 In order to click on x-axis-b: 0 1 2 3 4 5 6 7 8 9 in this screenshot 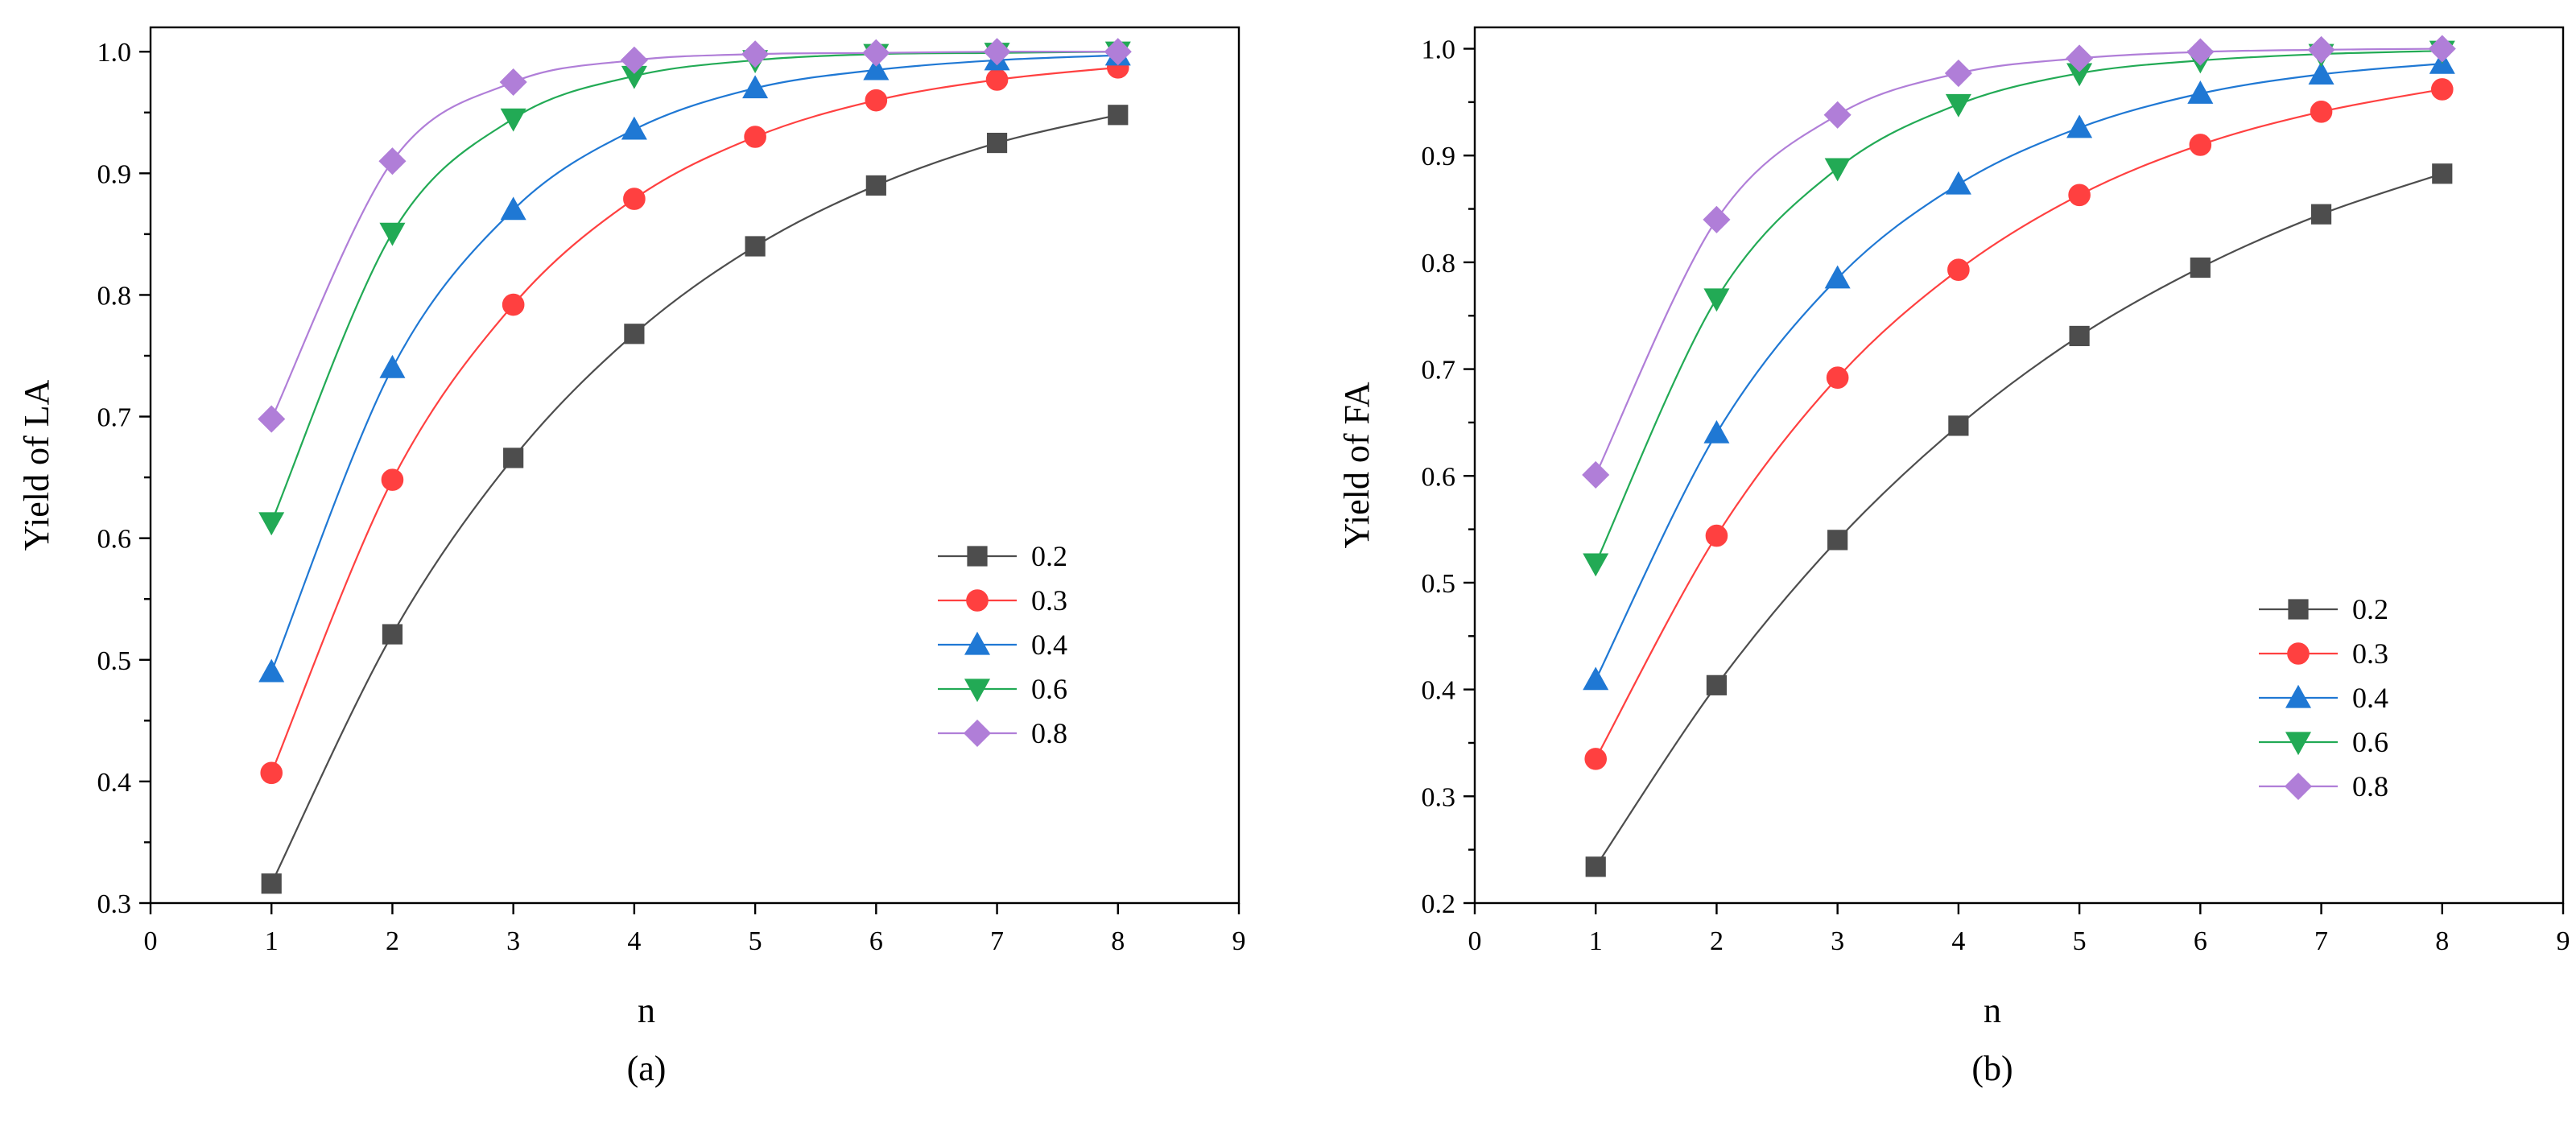, I will do `click(2019, 929)`.